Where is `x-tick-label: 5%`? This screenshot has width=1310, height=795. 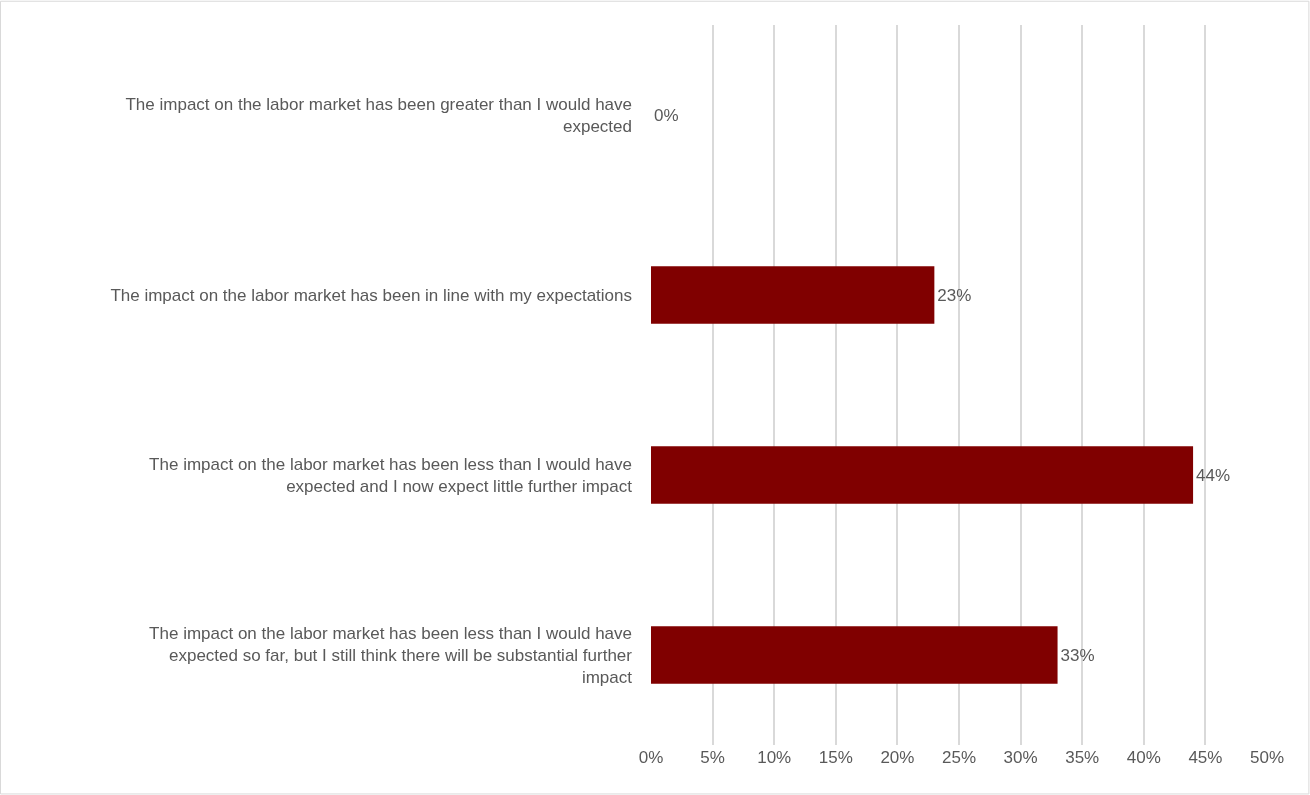
x-tick-label: 5% is located at coordinates (712, 757).